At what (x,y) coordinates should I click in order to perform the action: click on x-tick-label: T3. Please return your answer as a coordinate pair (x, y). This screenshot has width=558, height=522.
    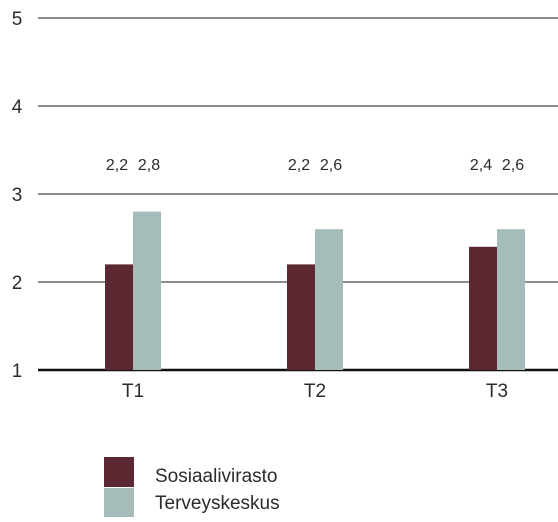
    Looking at the image, I should click on (497, 391).